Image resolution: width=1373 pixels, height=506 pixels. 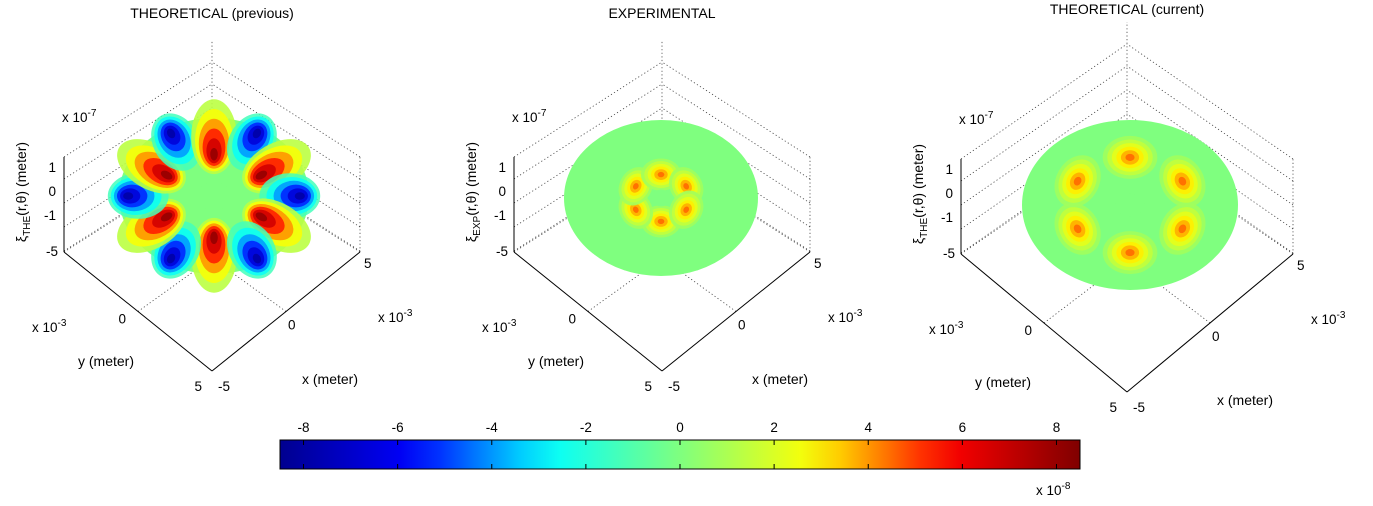 What do you see at coordinates (963, 427) in the screenshot?
I see `colorbar-tick-label: 6` at bounding box center [963, 427].